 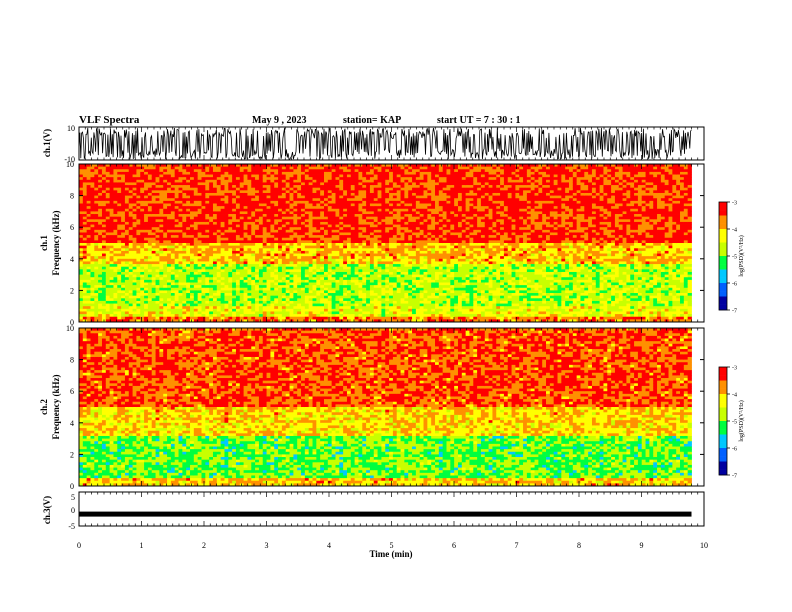 What do you see at coordinates (204, 545) in the screenshot?
I see `time-tick-label: 2` at bounding box center [204, 545].